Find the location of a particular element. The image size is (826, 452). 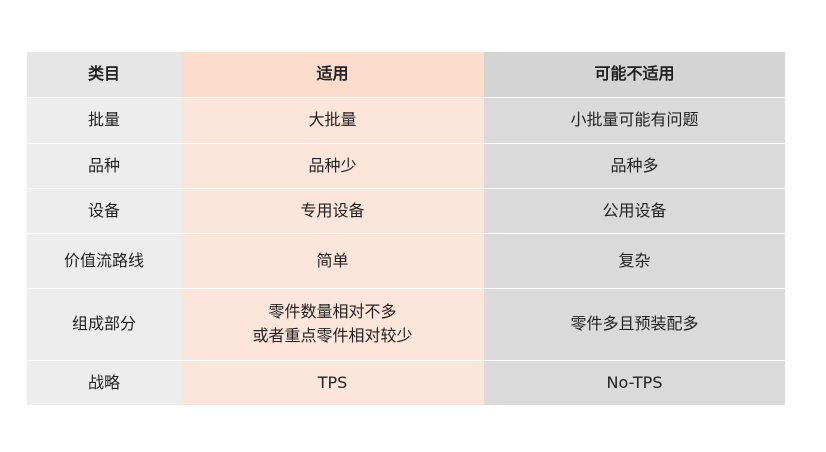

table-row: 战略 TPS No-TPS is located at coordinates (406, 383).